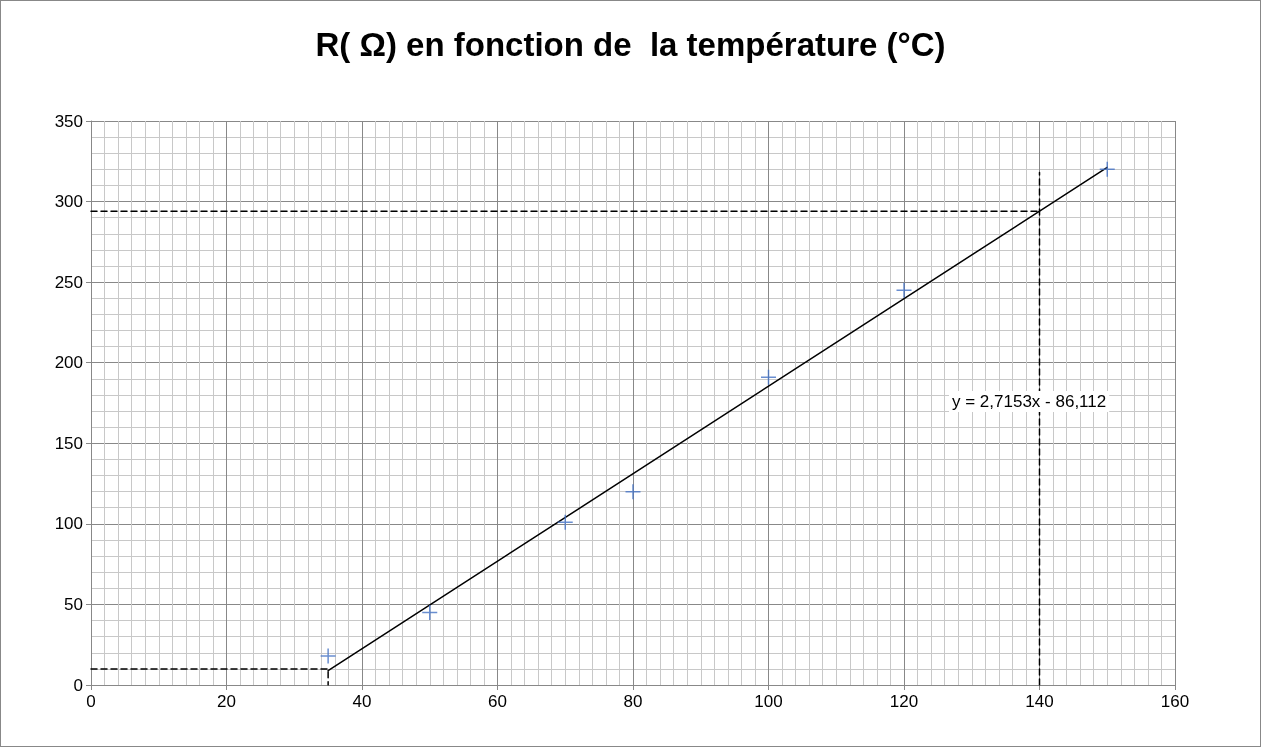  Describe the element at coordinates (1039, 701) in the screenshot. I see `x-tick-label: 140` at that location.